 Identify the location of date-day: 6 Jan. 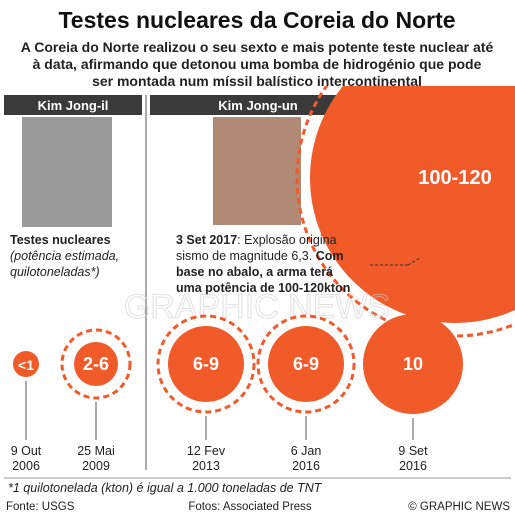
(306, 451).